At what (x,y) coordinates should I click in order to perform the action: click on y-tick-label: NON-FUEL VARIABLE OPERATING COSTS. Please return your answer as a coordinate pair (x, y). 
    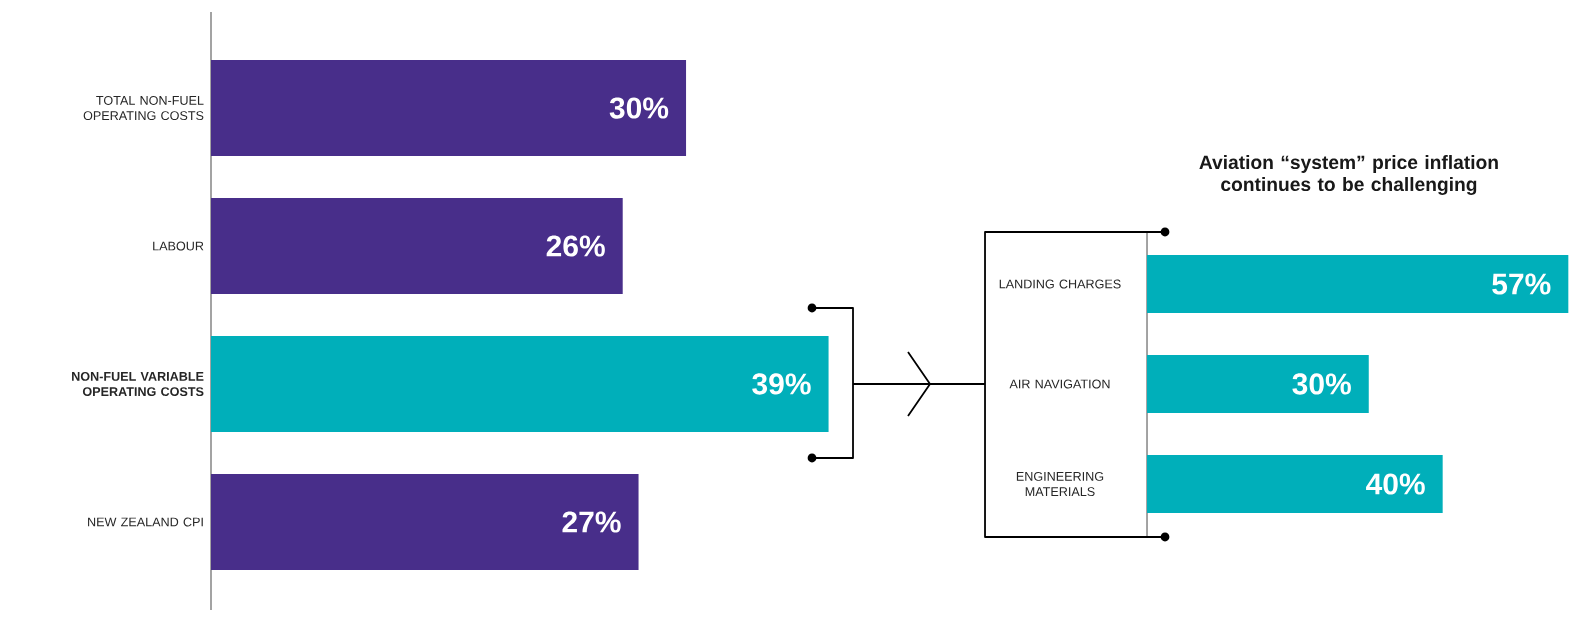
    Looking at the image, I should click on (138, 384).